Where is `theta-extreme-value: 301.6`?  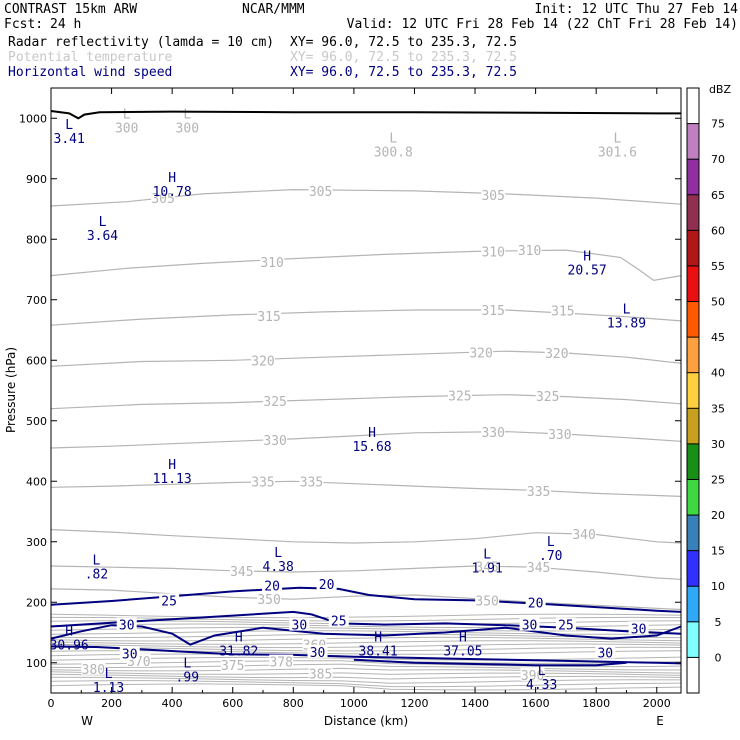 theta-extreme-value: 301.6 is located at coordinates (617, 152).